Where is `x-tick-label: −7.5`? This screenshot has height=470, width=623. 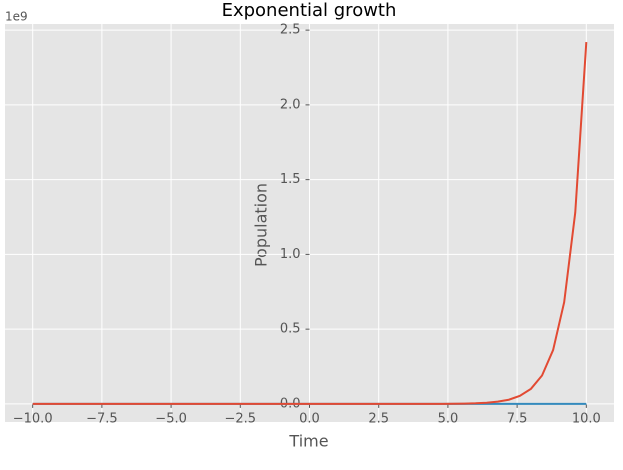
x-tick-label: −7.5 is located at coordinates (102, 418).